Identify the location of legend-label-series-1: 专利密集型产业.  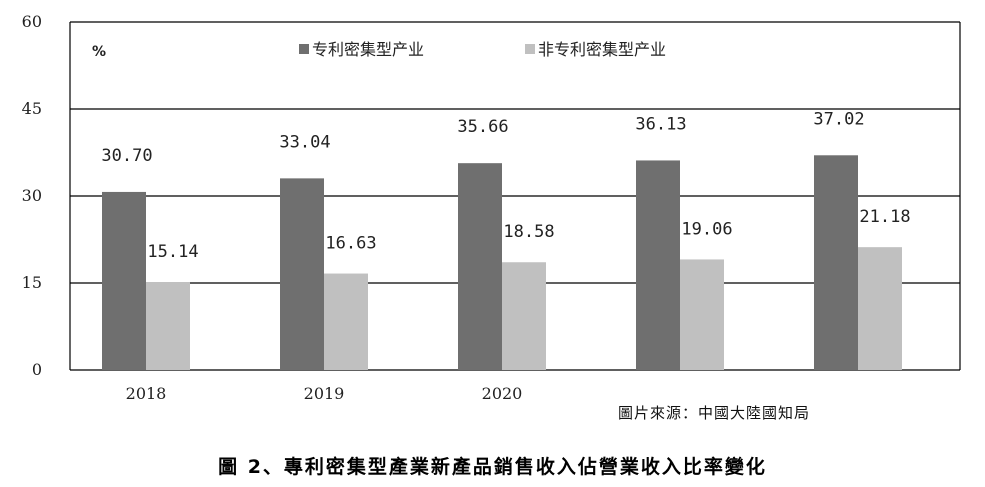
(368, 49).